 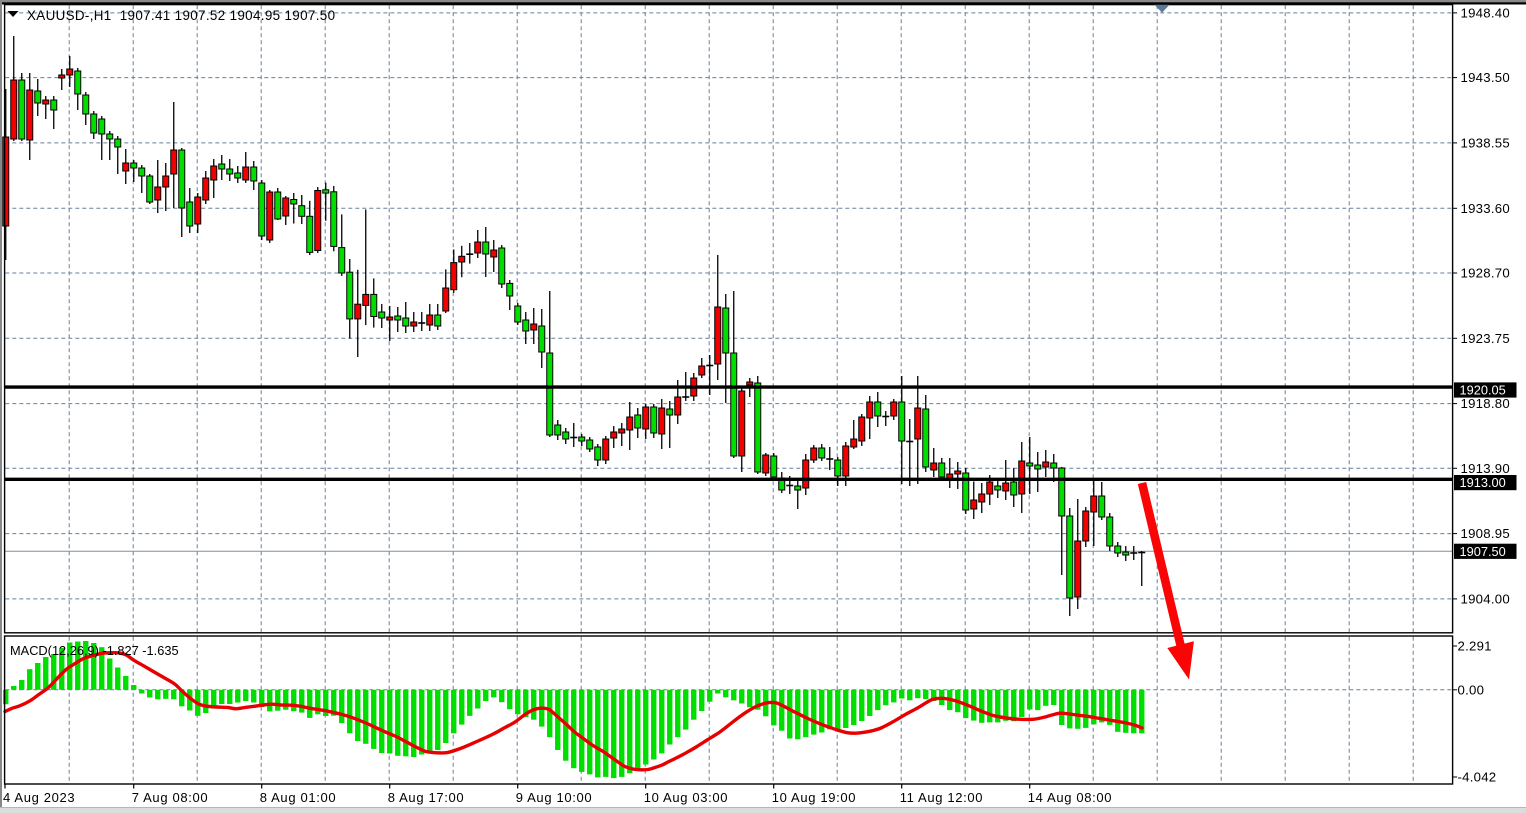 What do you see at coordinates (1485, 403) in the screenshot?
I see `svg-text: 1918.80` at bounding box center [1485, 403].